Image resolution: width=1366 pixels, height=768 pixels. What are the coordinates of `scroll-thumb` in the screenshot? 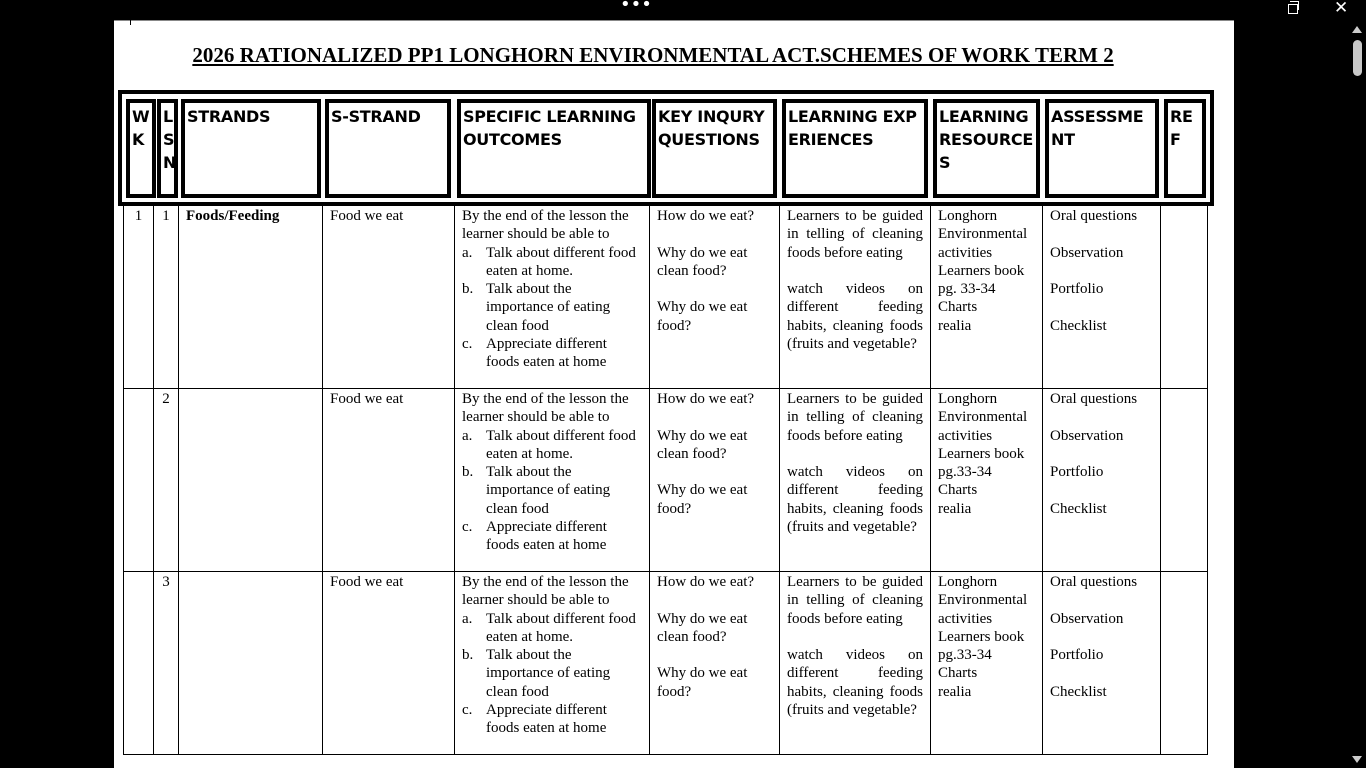 It's located at (1357, 58).